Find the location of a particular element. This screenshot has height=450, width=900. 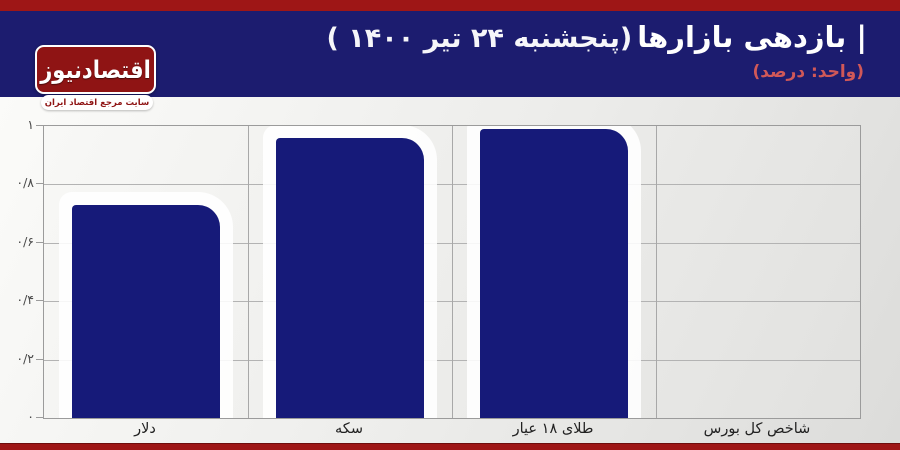

logo-wordmark: اقتصادنیوز is located at coordinates (95, 69).